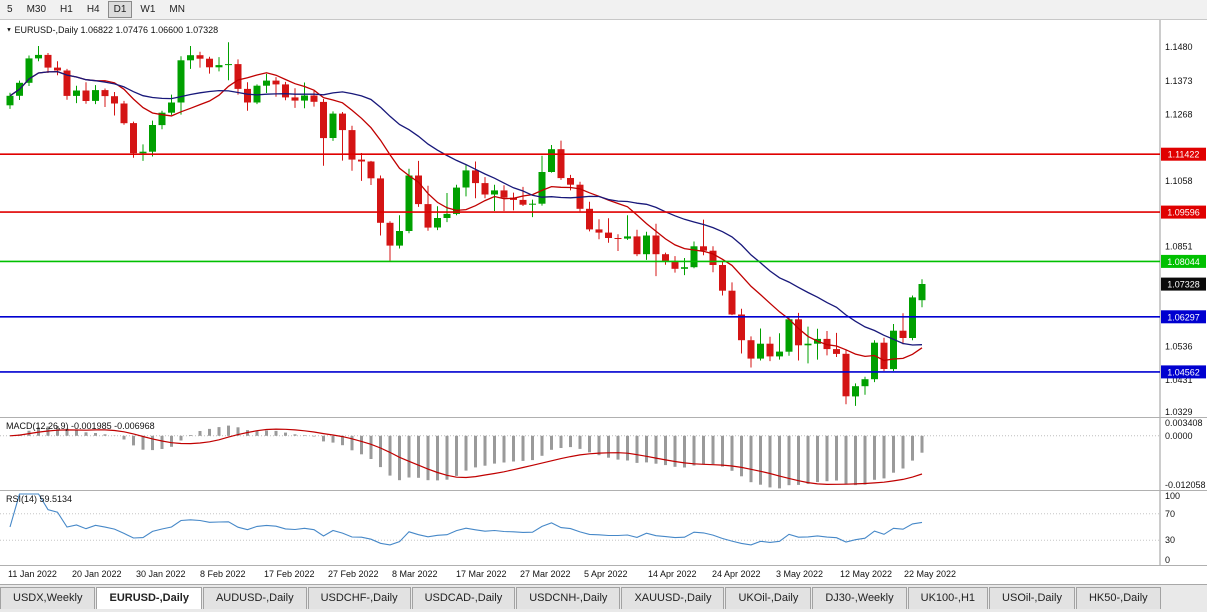 The height and width of the screenshot is (612, 1207). Describe the element at coordinates (1170, 514) in the screenshot. I see `rsi-axis-tick: 70` at that location.